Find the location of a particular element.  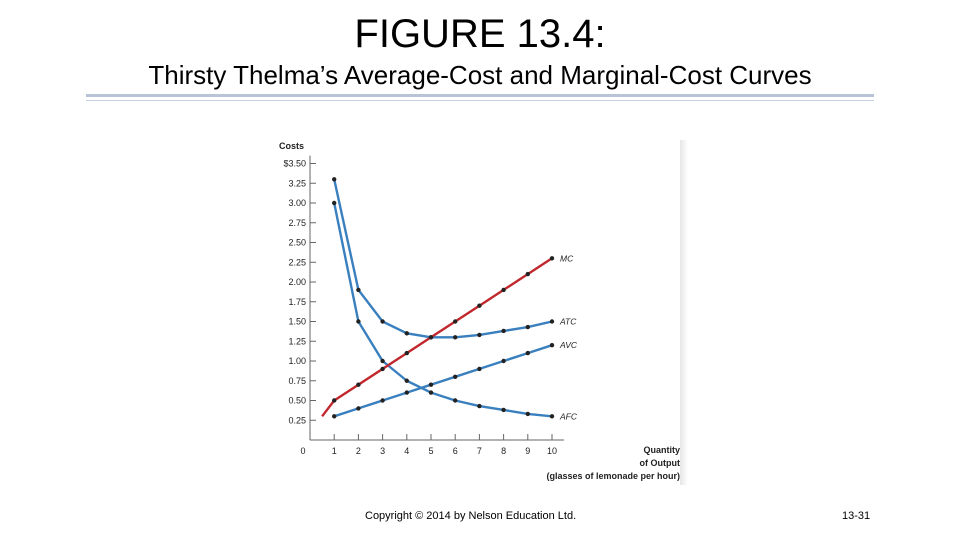

series-line-afc is located at coordinates (443, 310).